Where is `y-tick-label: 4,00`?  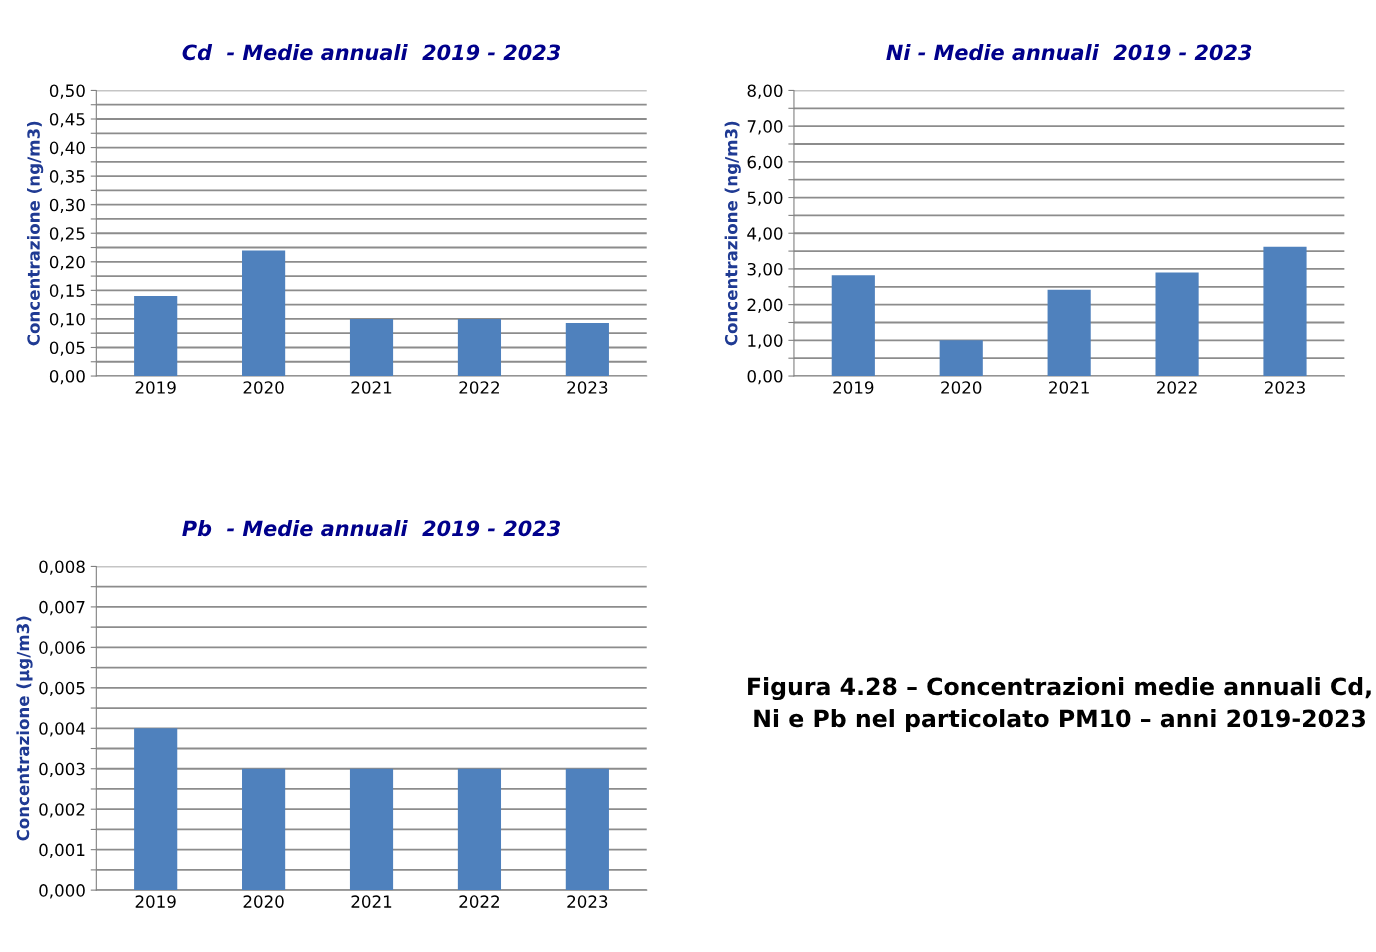
y-tick-label: 4,00 is located at coordinates (765, 234).